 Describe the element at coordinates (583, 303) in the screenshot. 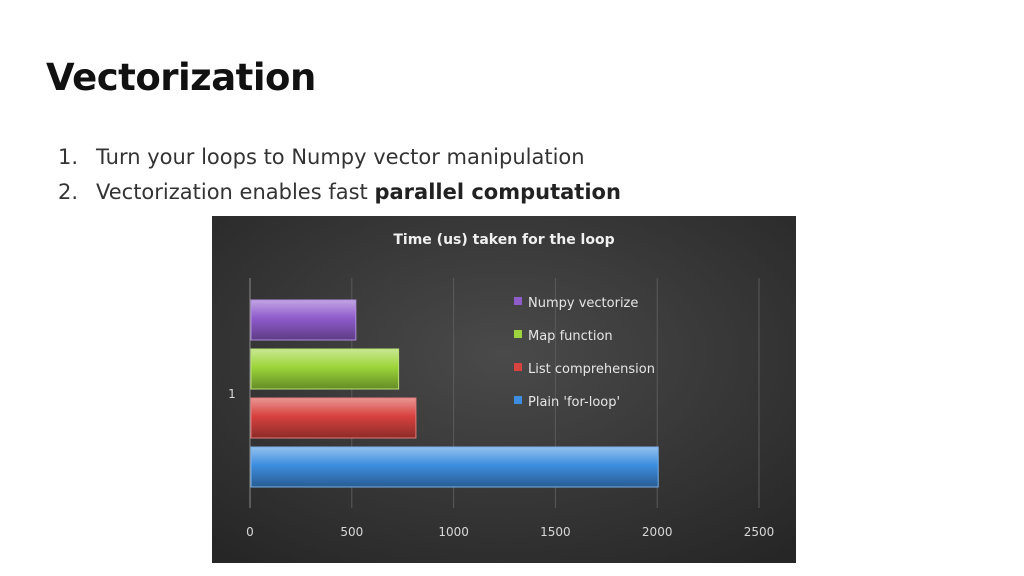

I see `legend-label: Numpy vectorize` at that location.